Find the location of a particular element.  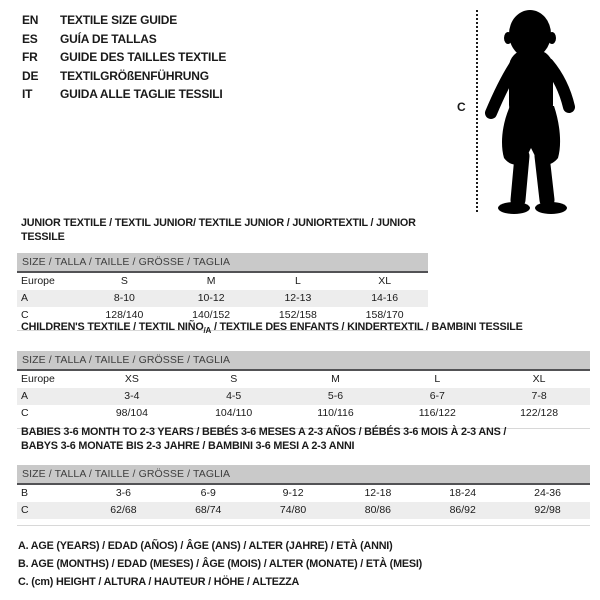

language-code: EN is located at coordinates (30, 20).